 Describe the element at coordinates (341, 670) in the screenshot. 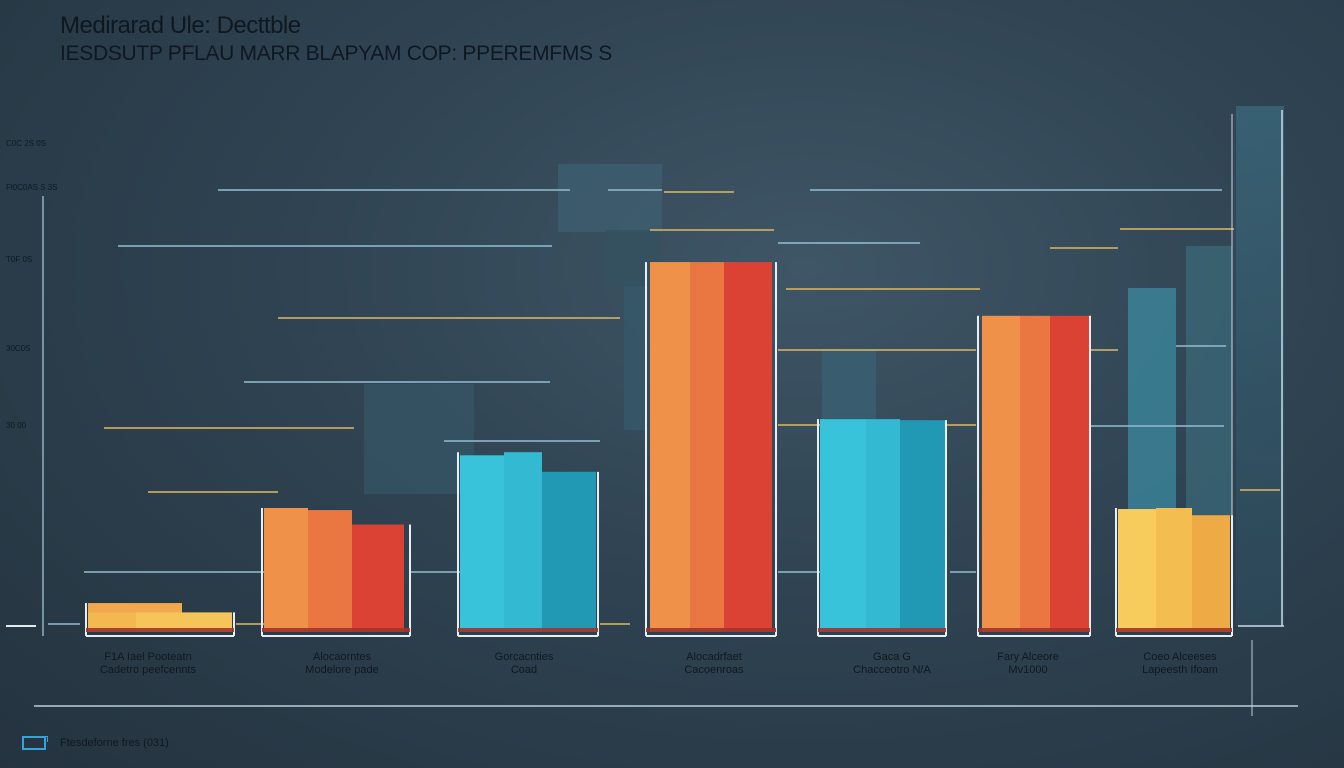

I see `x-tick-label: Modelore pade` at that location.